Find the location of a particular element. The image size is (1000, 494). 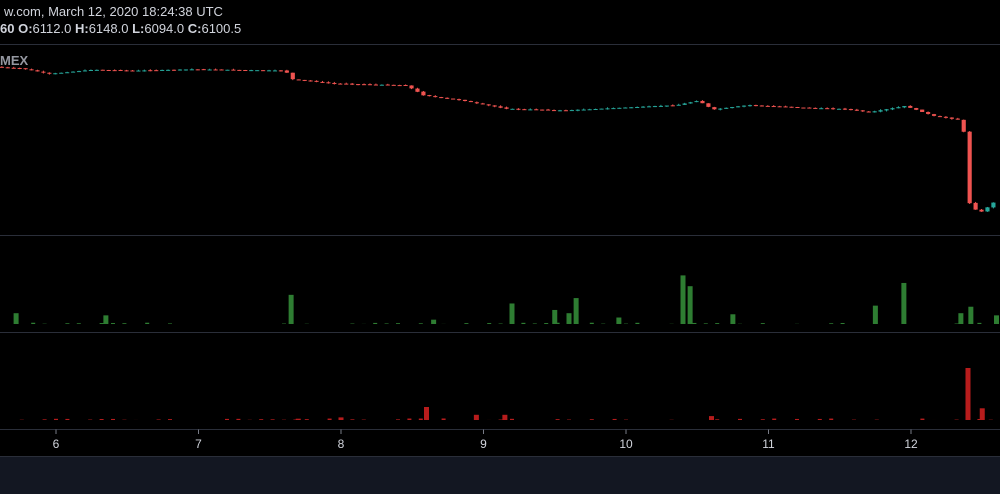

time-tick-label: 10 is located at coordinates (626, 444).